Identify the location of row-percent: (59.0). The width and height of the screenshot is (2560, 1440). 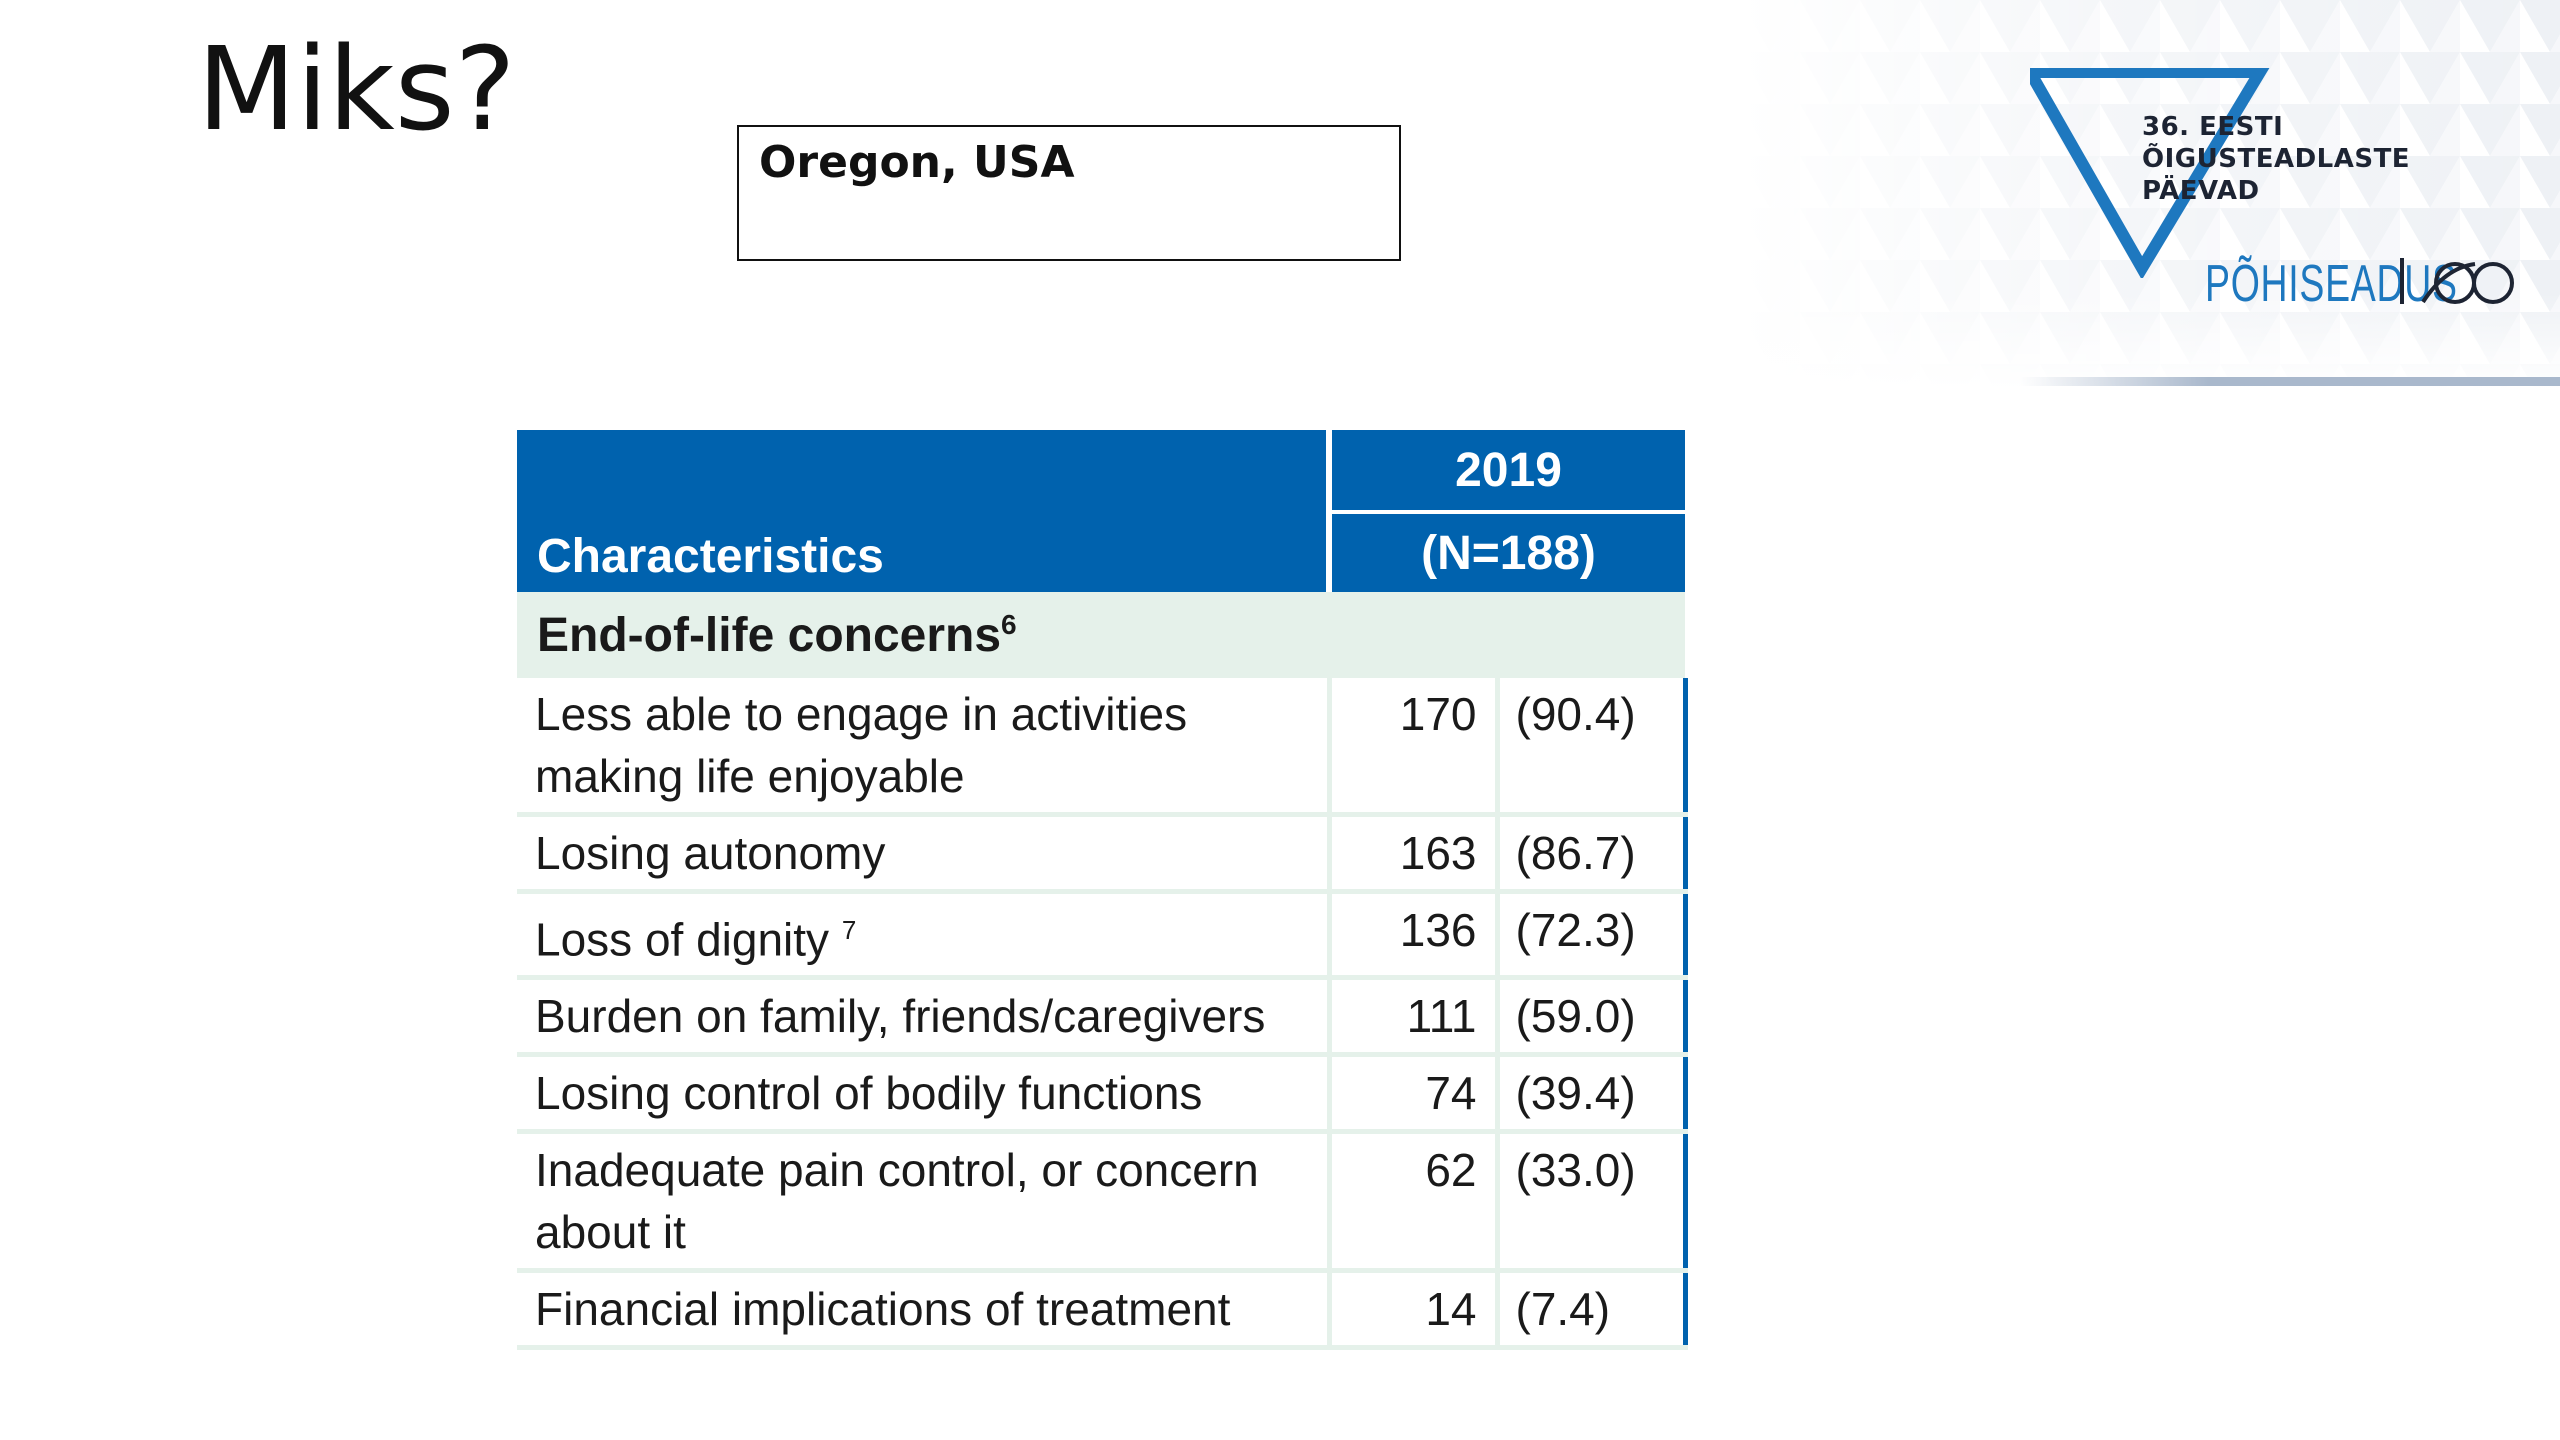
(1592, 1017).